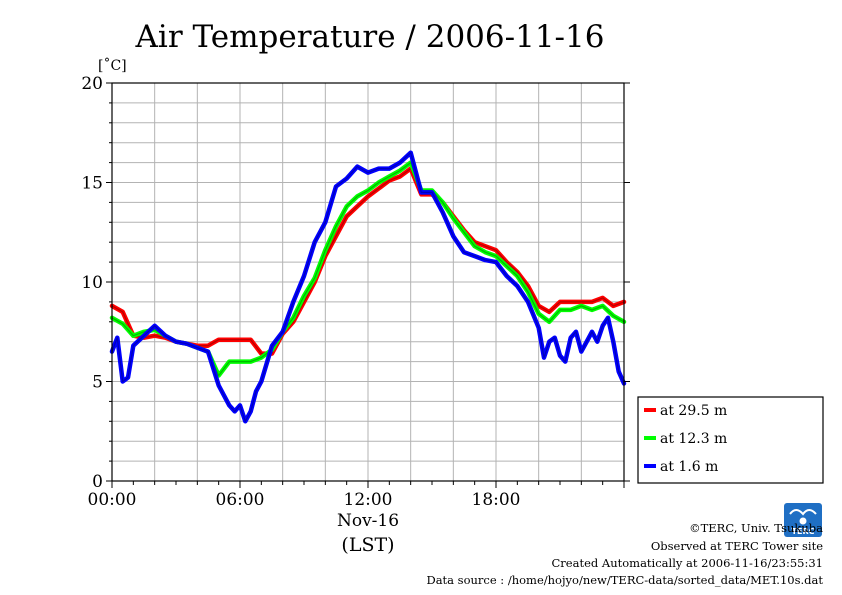 The width and height of the screenshot is (842, 595). I want to click on legend-entry: at 1.6 m, so click(681, 467).